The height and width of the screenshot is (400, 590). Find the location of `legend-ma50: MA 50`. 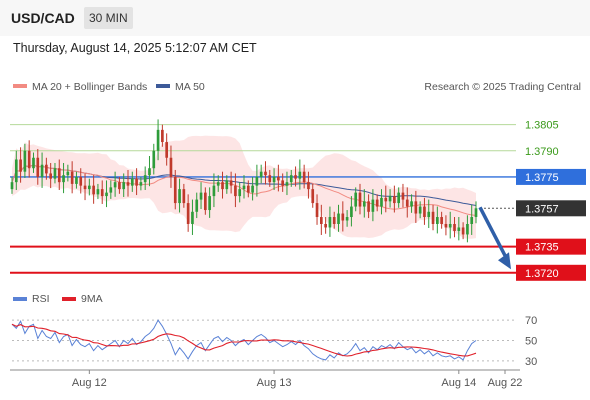

legend-ma50: MA 50 is located at coordinates (190, 87).